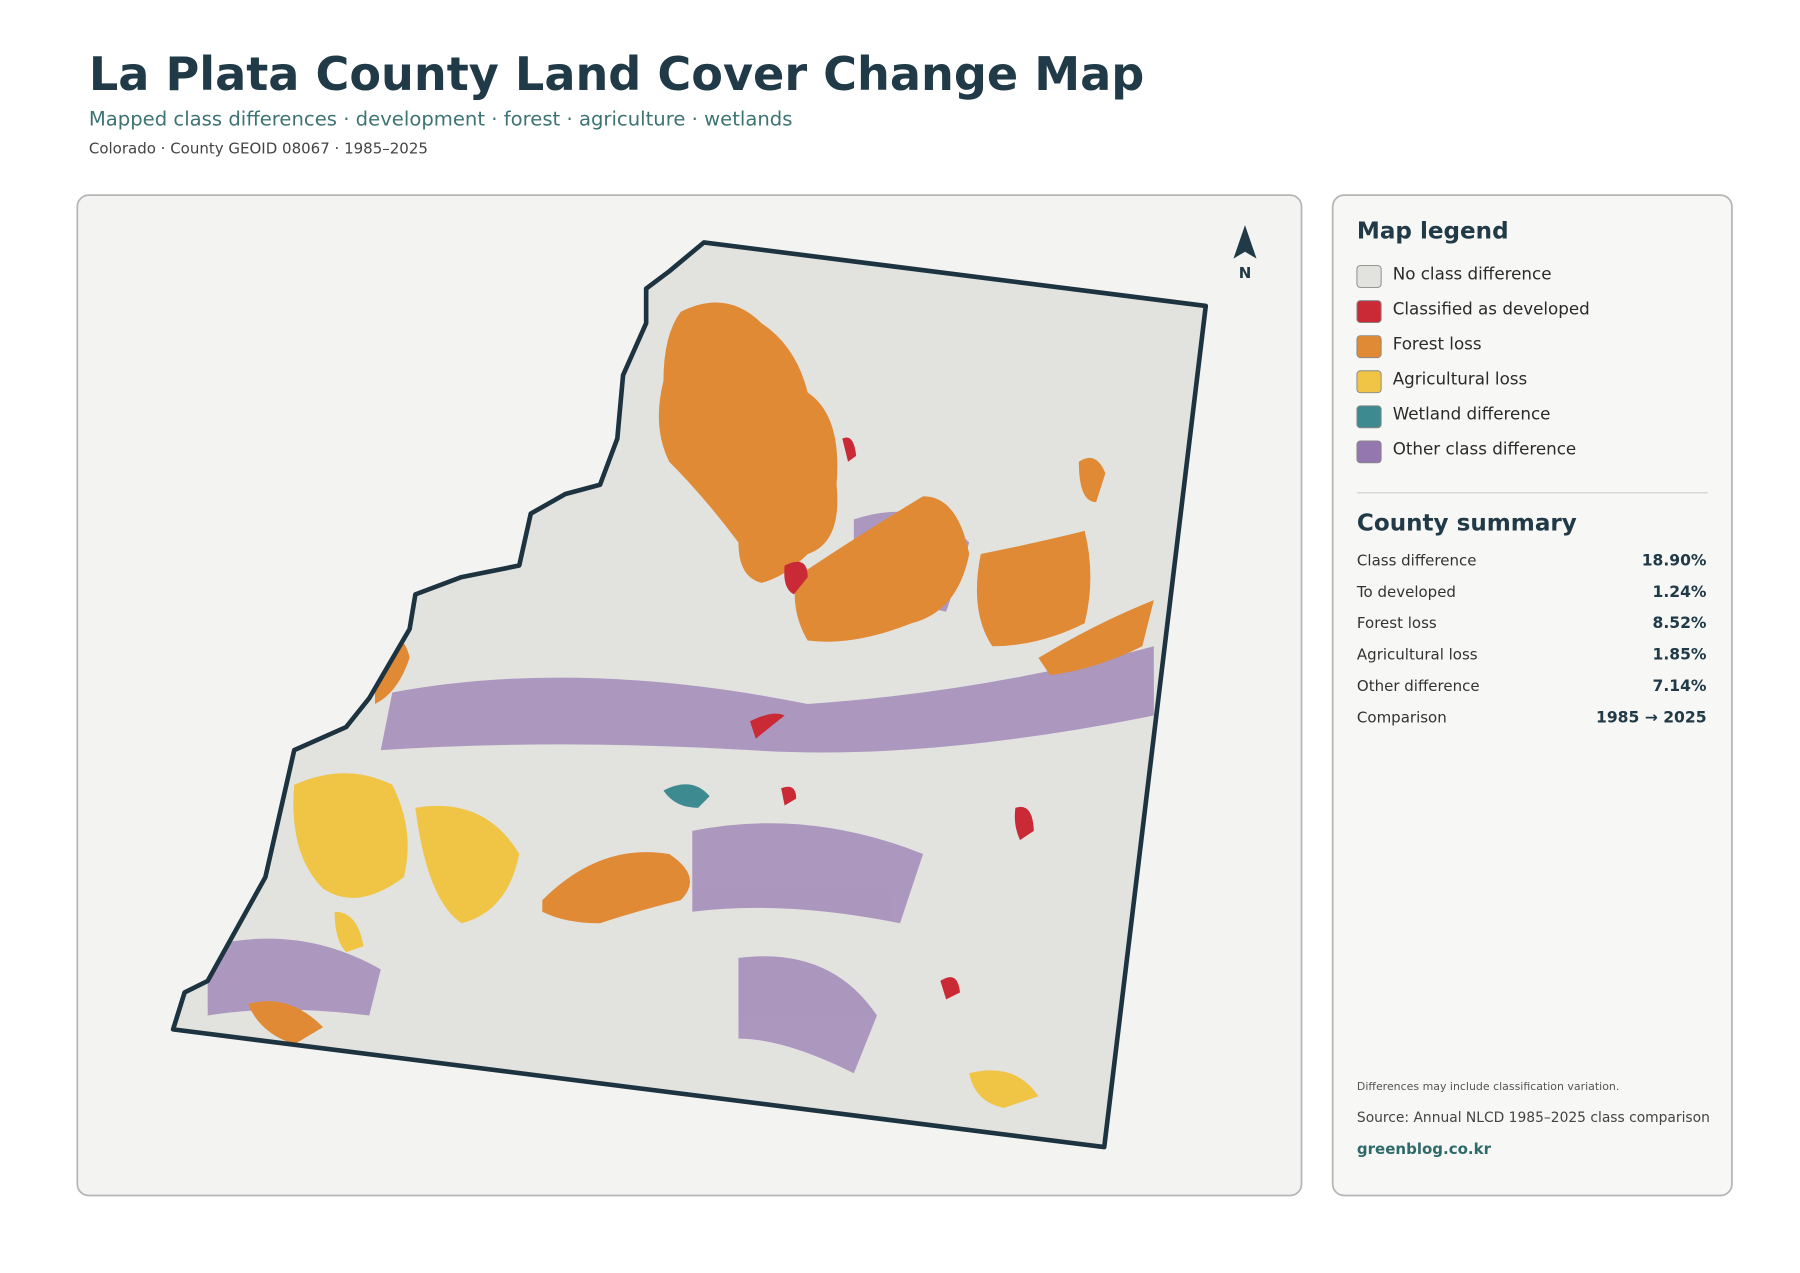  Describe the element at coordinates (1397, 623) in the screenshot. I see `summary-label: Forest loss` at that location.